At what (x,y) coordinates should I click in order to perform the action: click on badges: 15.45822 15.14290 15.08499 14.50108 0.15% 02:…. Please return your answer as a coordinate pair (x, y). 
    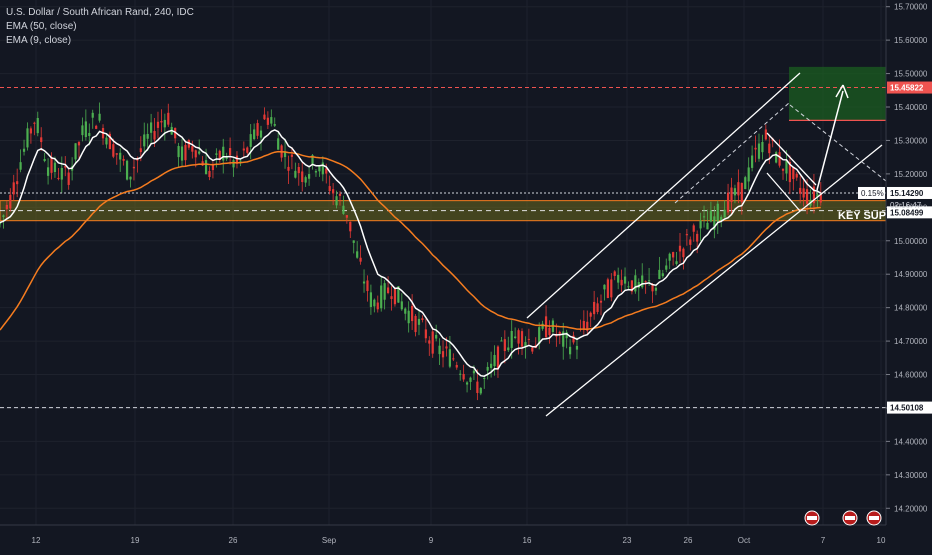
    Looking at the image, I should click on (868, 303).